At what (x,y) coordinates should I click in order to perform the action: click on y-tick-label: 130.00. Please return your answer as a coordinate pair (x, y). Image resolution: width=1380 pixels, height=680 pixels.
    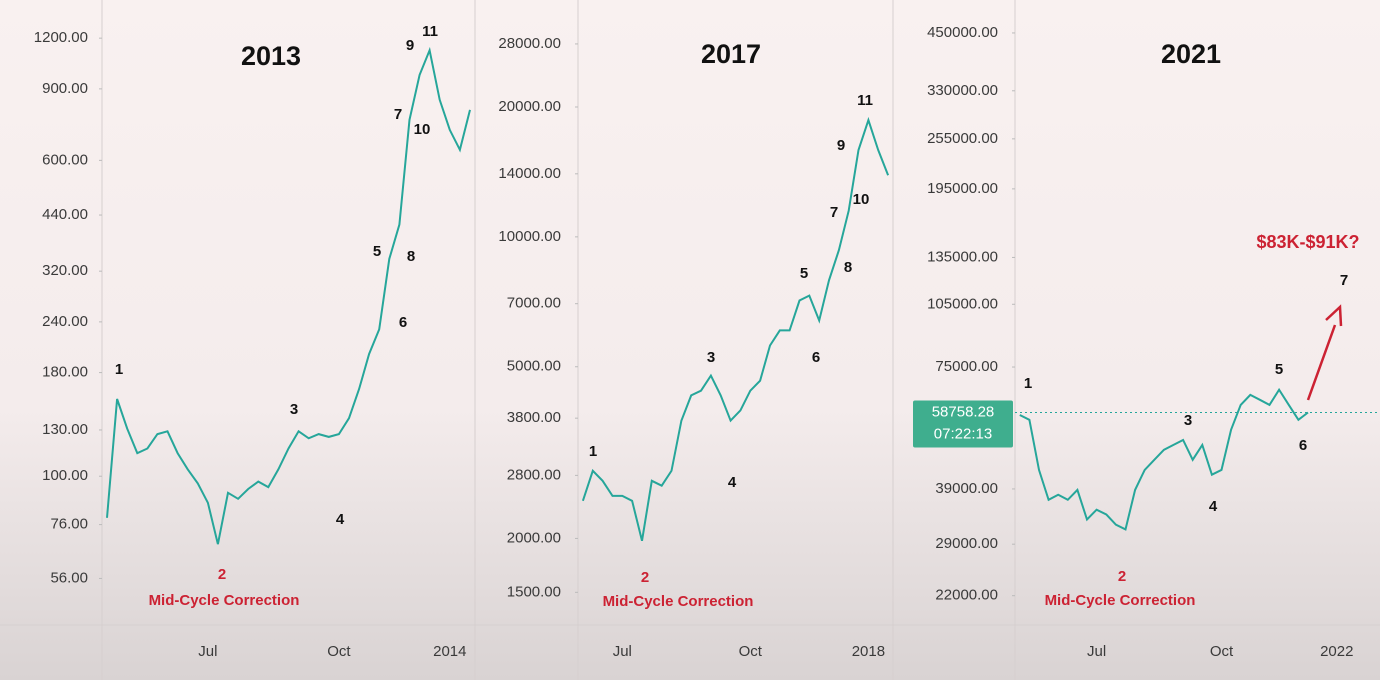
    Looking at the image, I should click on (65, 429).